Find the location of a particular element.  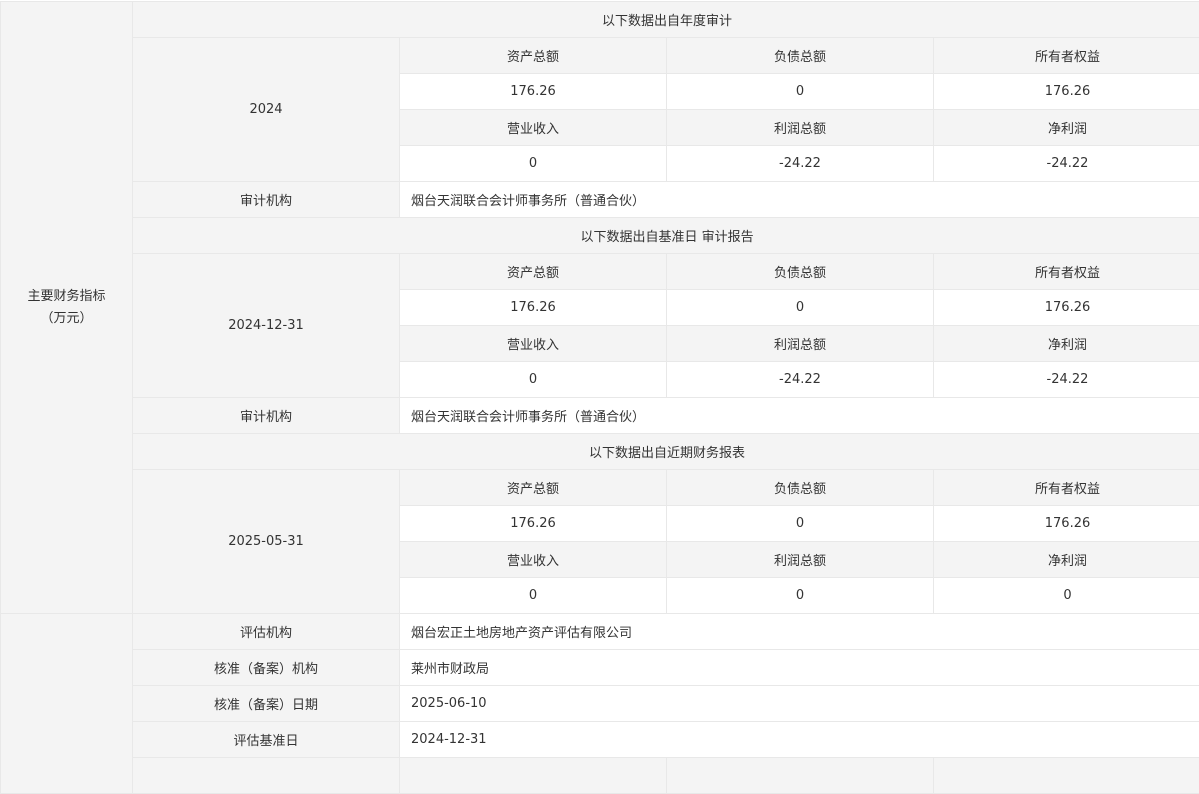

period-label: 2025-05-31 is located at coordinates (266, 542).